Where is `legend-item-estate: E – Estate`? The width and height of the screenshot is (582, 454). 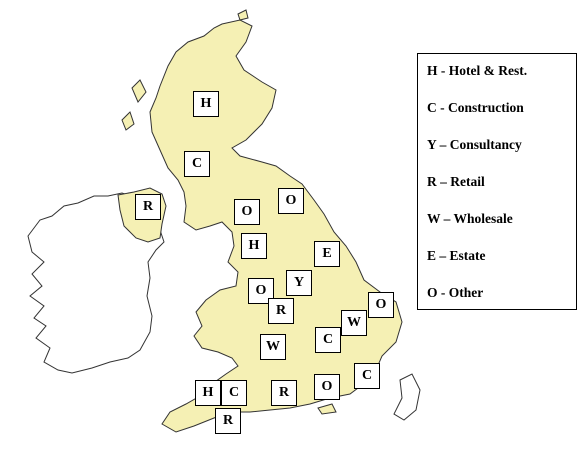
legend-item-estate: E – Estate is located at coordinates (456, 255).